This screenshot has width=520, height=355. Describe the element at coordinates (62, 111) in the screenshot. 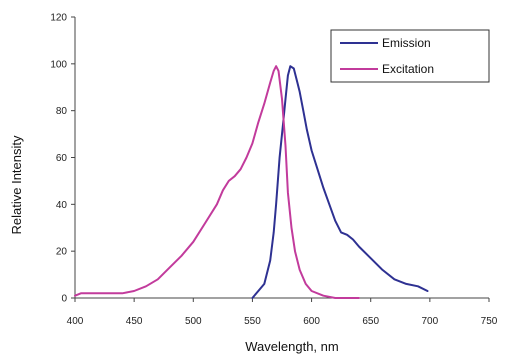

I see `y-tick-label: 80` at that location.